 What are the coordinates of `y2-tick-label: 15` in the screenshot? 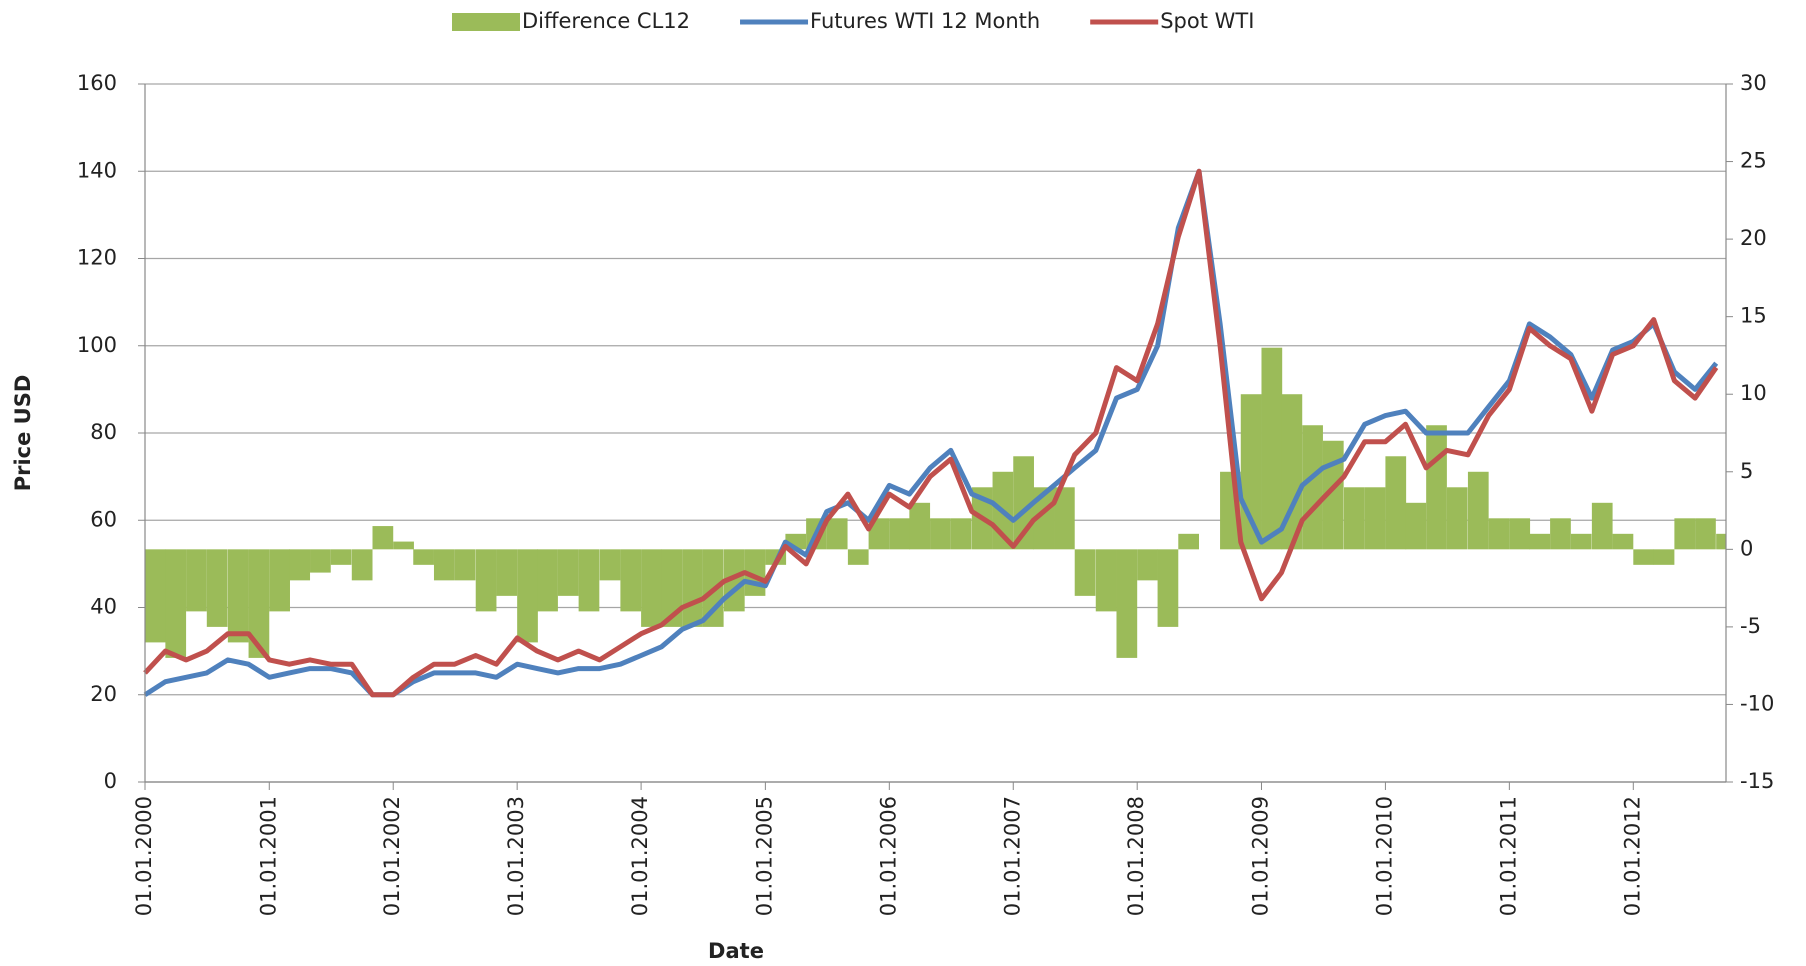 It's located at (1753, 316).